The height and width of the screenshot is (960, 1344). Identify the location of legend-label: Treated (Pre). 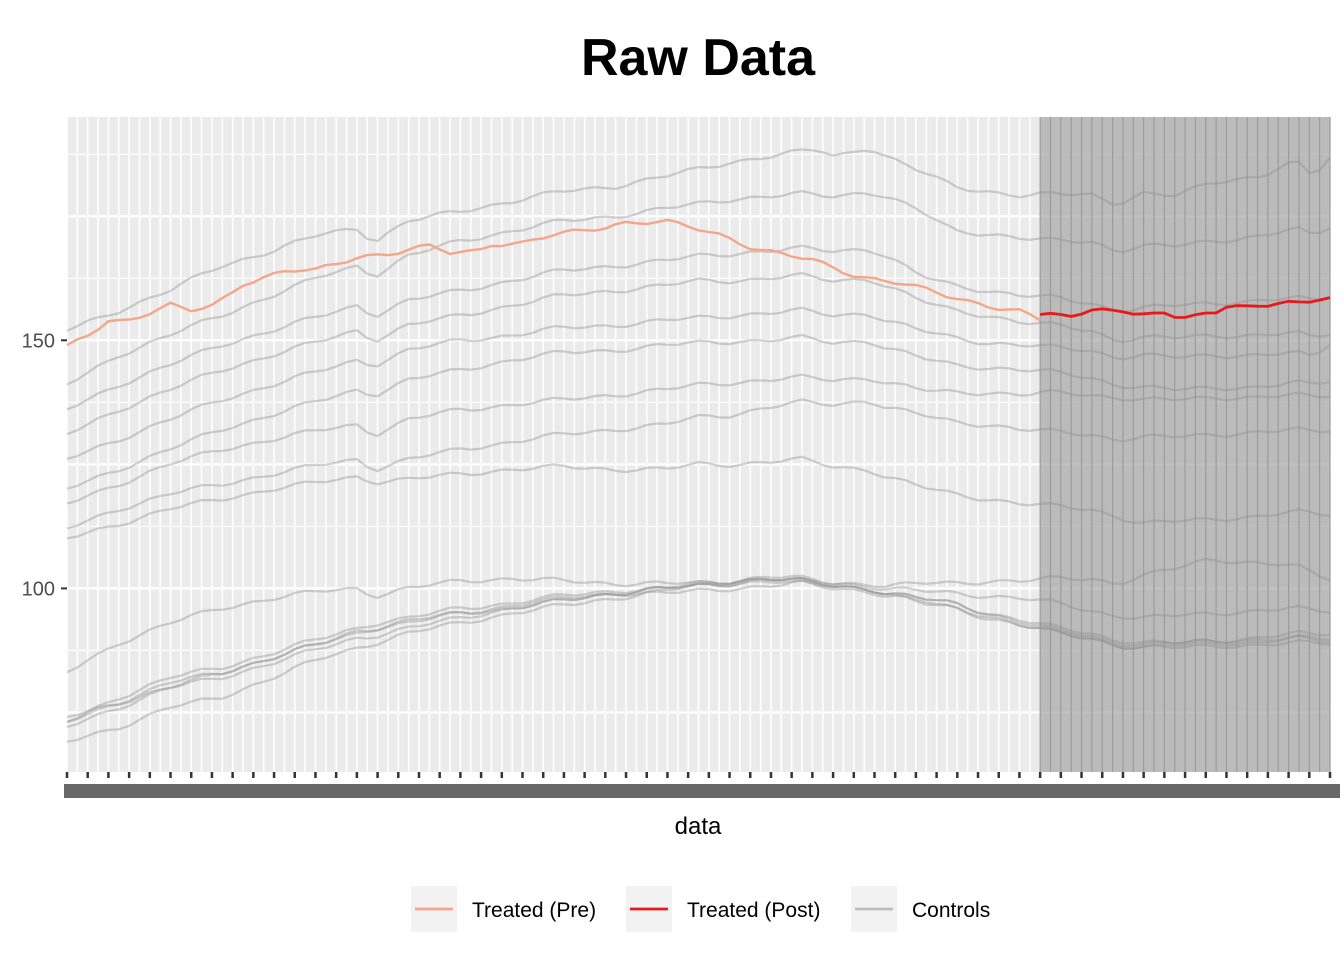
(534, 910).